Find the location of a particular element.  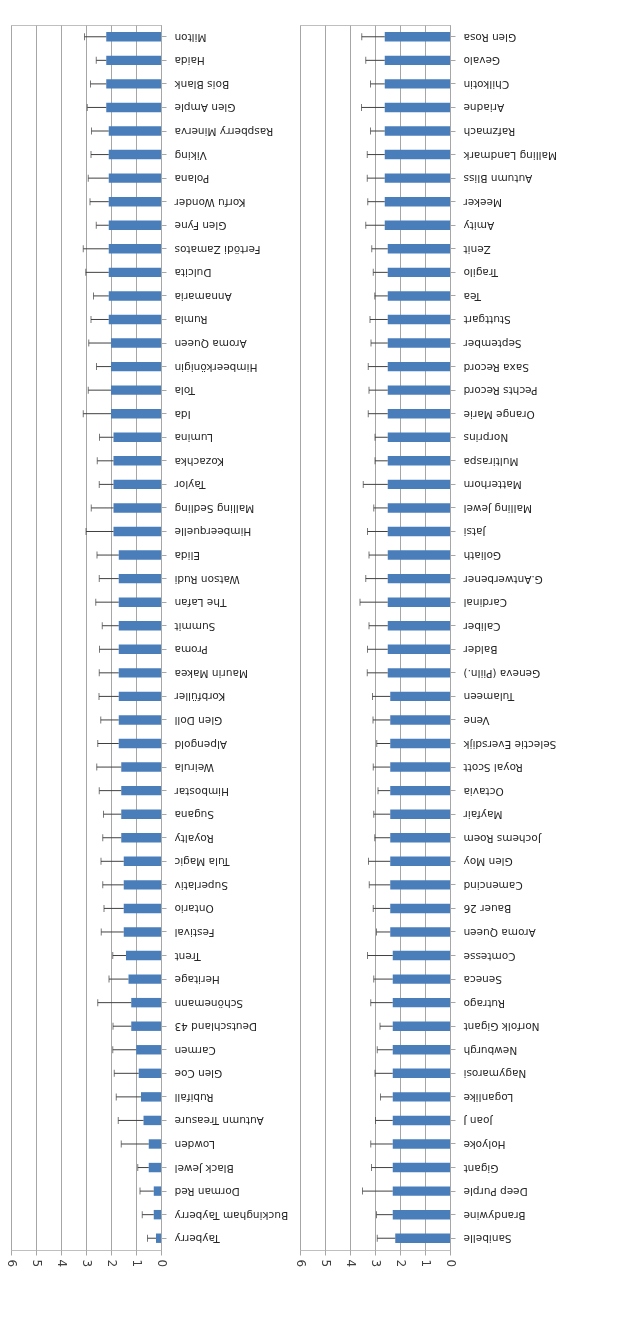

y-tick-label: Pechts Record is located at coordinates (500, 391).